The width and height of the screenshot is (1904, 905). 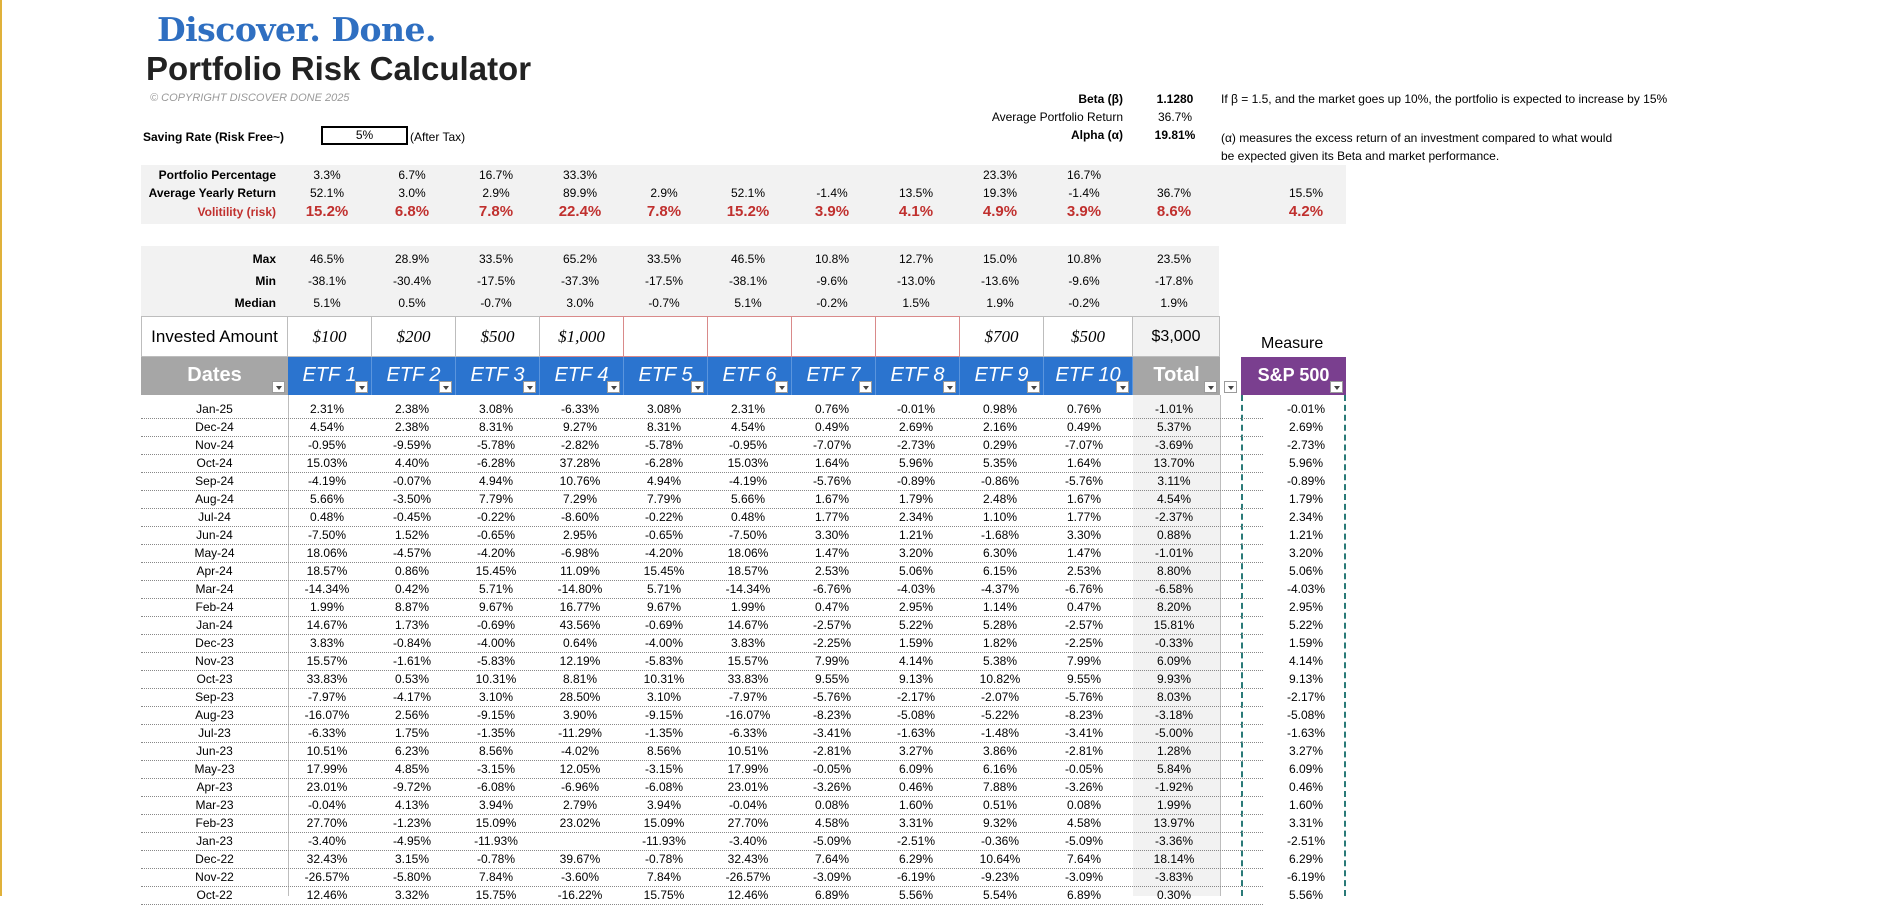 What do you see at coordinates (1084, 607) in the screenshot?
I see `etf-10-cell: 0.47%` at bounding box center [1084, 607].